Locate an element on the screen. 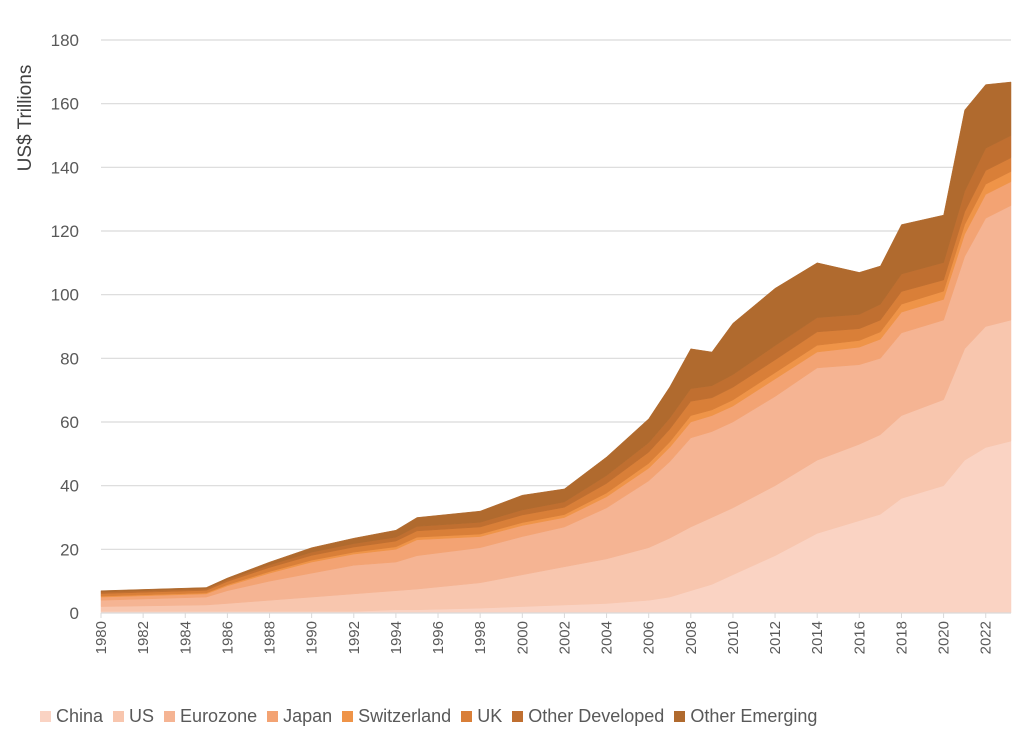 The height and width of the screenshot is (737, 1024). x-tick-label: 2018 is located at coordinates (901, 637).